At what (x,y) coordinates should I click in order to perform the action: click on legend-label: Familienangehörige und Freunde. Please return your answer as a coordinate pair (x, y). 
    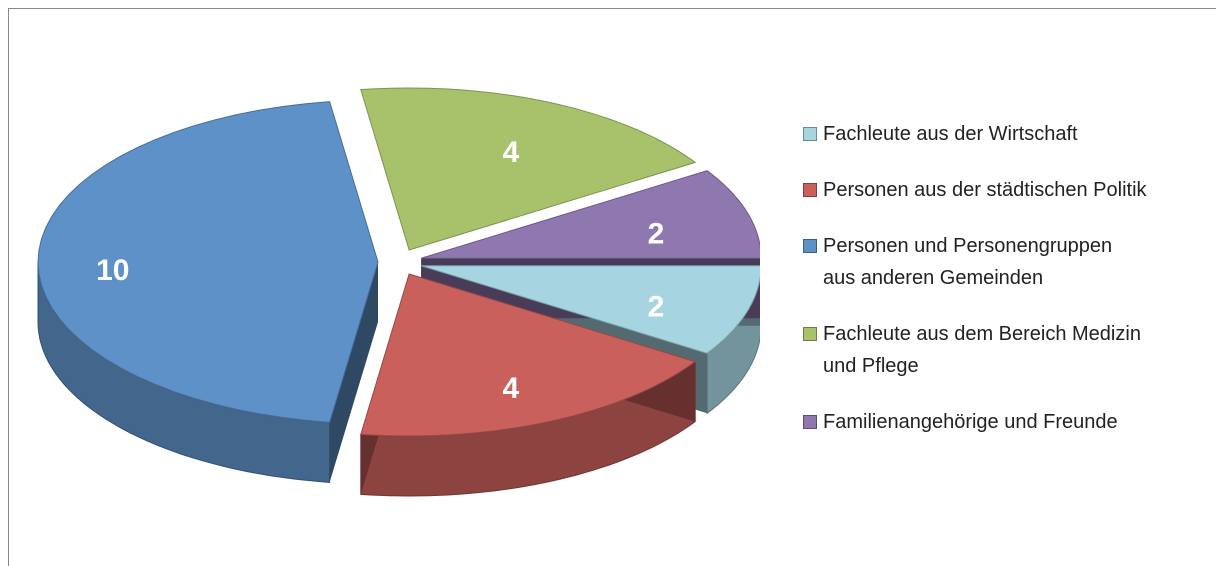
    Looking at the image, I should click on (970, 422).